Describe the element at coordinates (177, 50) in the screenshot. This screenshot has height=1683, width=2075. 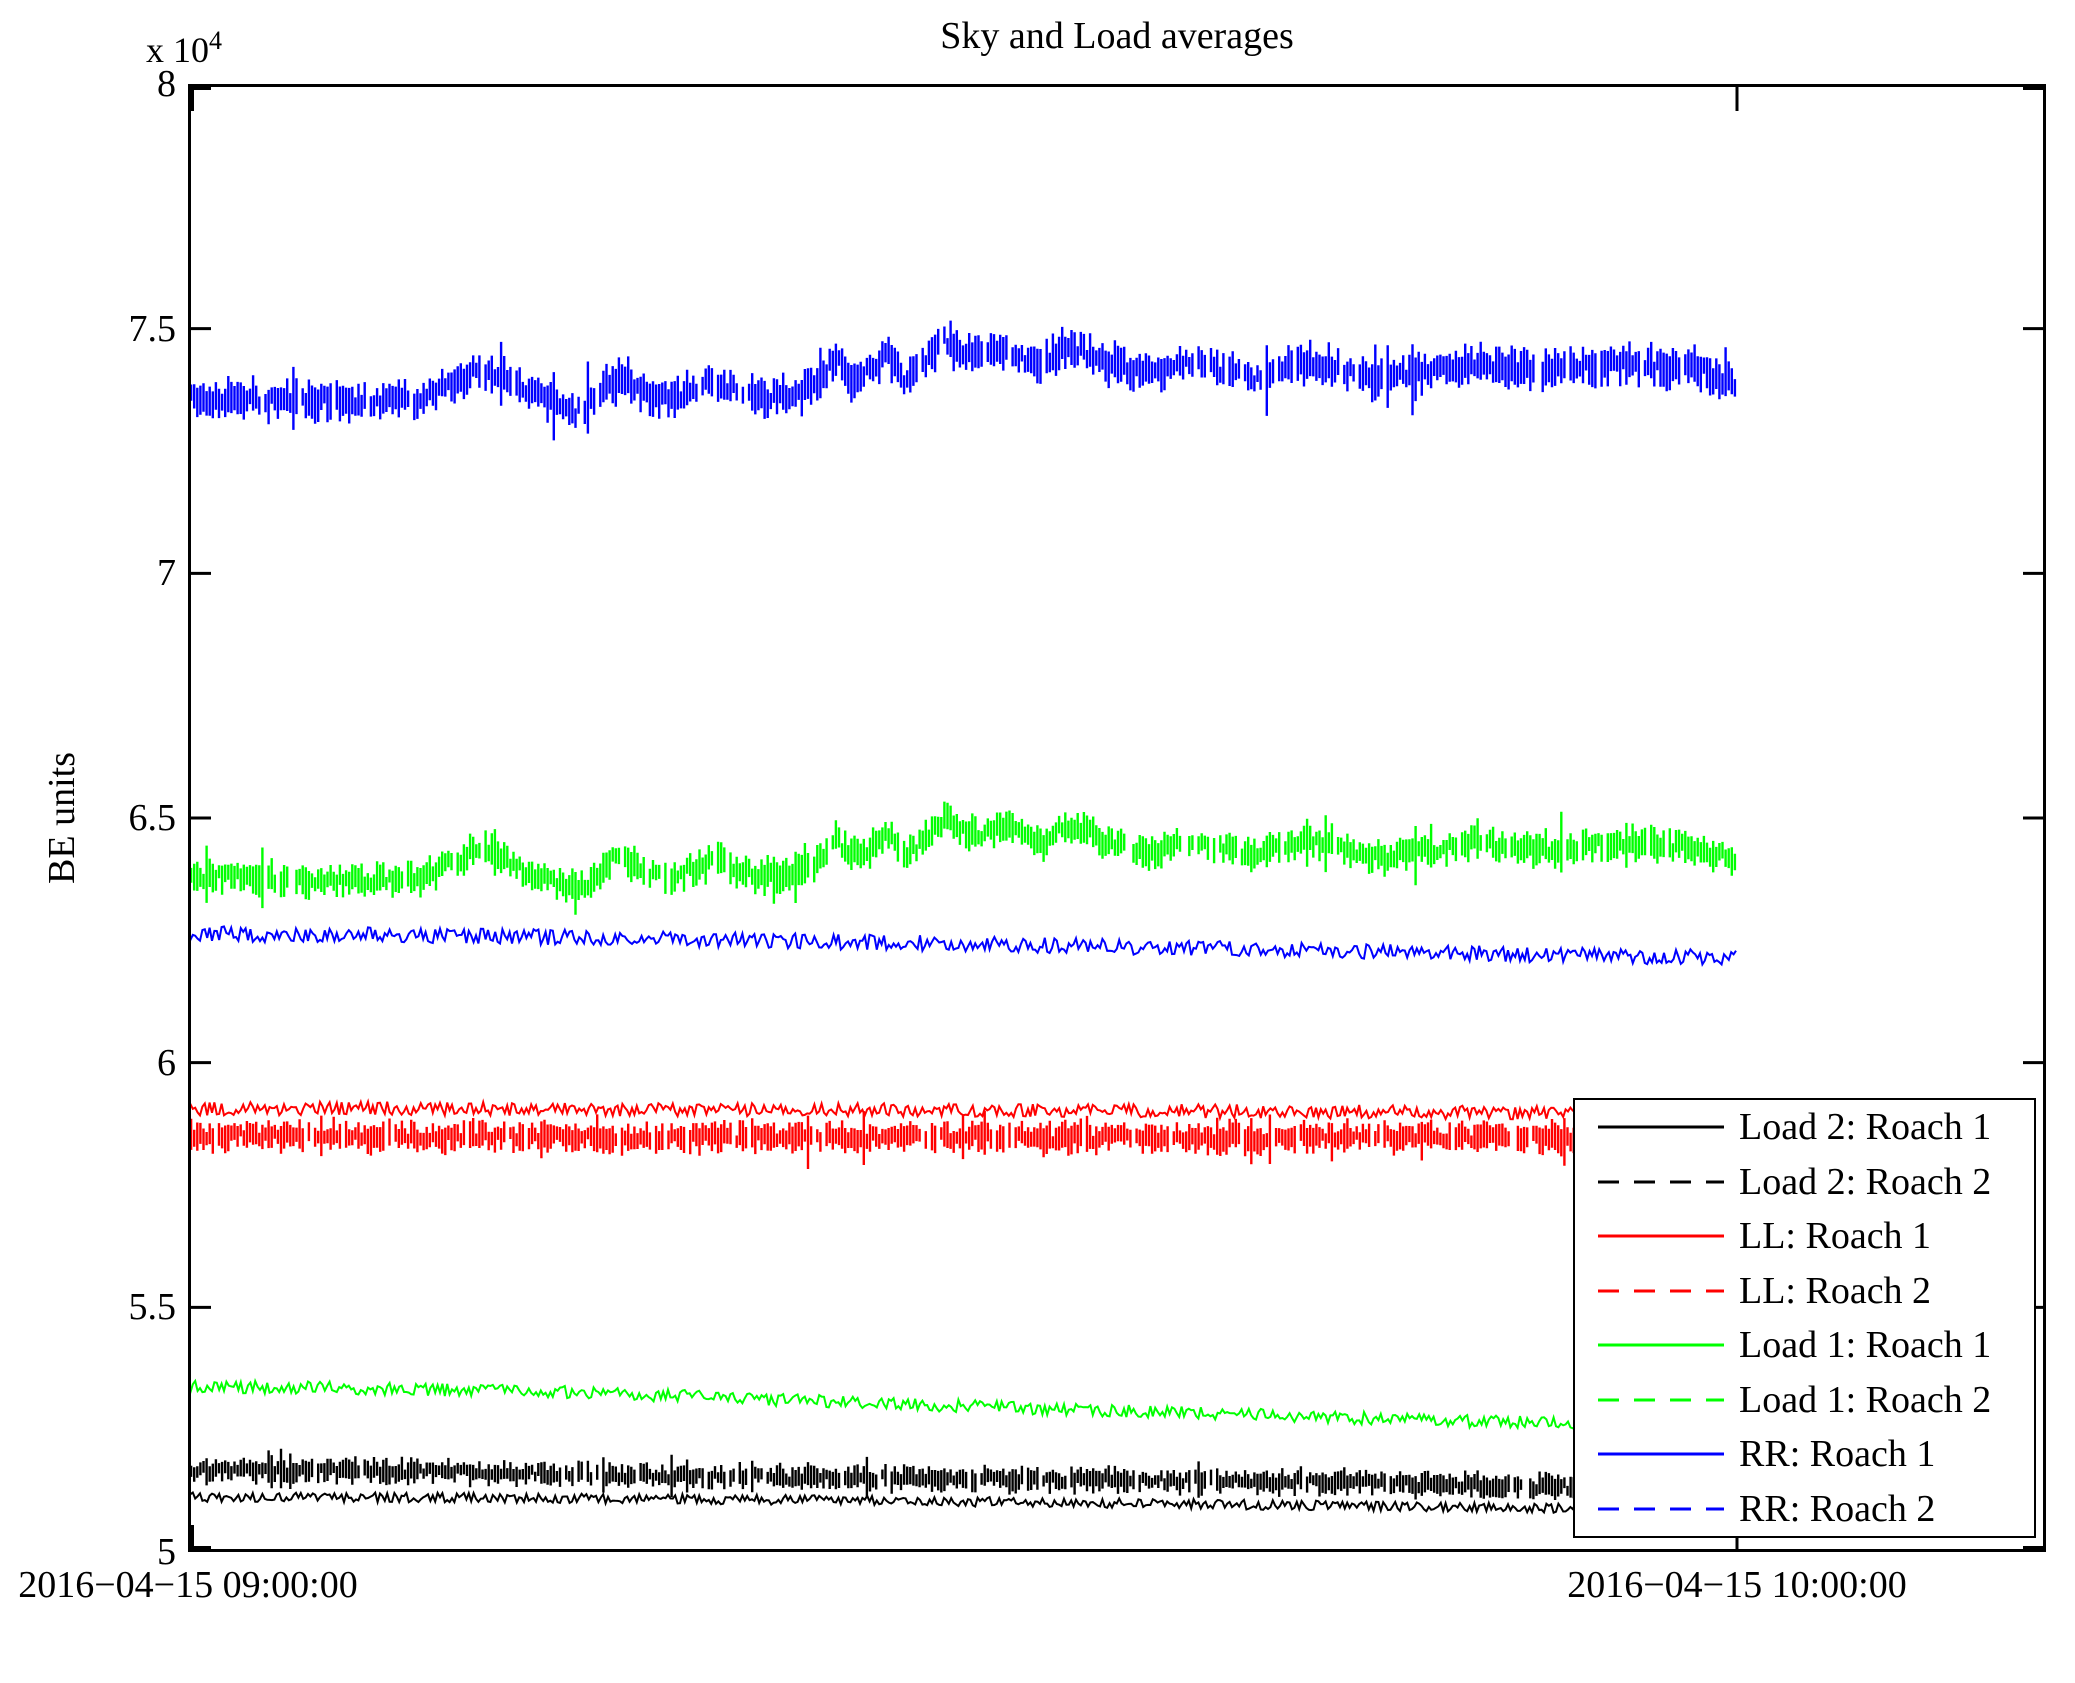
I see `y-axis-scale-base: x 10` at that location.